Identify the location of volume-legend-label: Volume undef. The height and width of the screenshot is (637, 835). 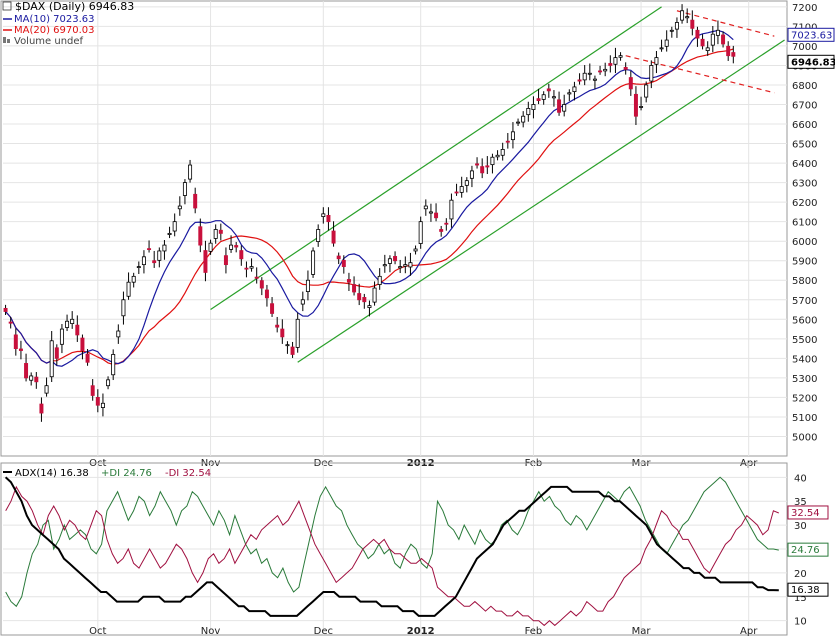
(49, 41).